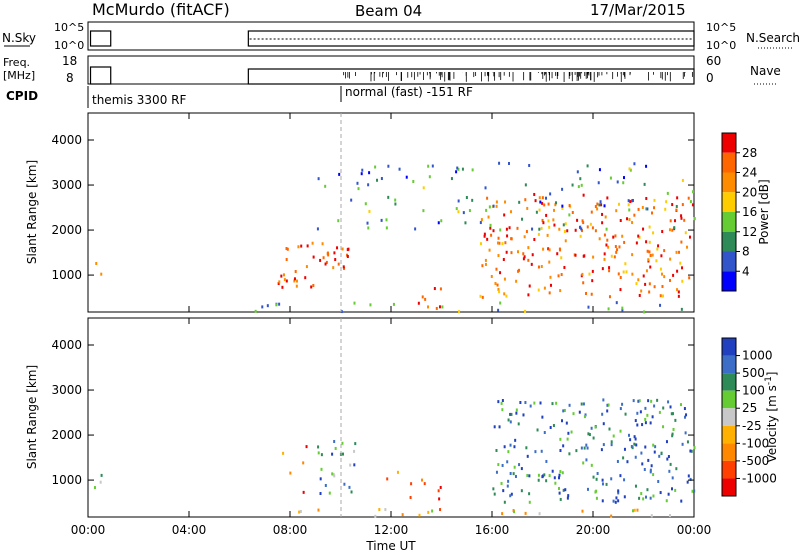 This screenshot has height=554, width=800. Describe the element at coordinates (66, 140) in the screenshot. I see `y-tick-label: 4000` at that location.